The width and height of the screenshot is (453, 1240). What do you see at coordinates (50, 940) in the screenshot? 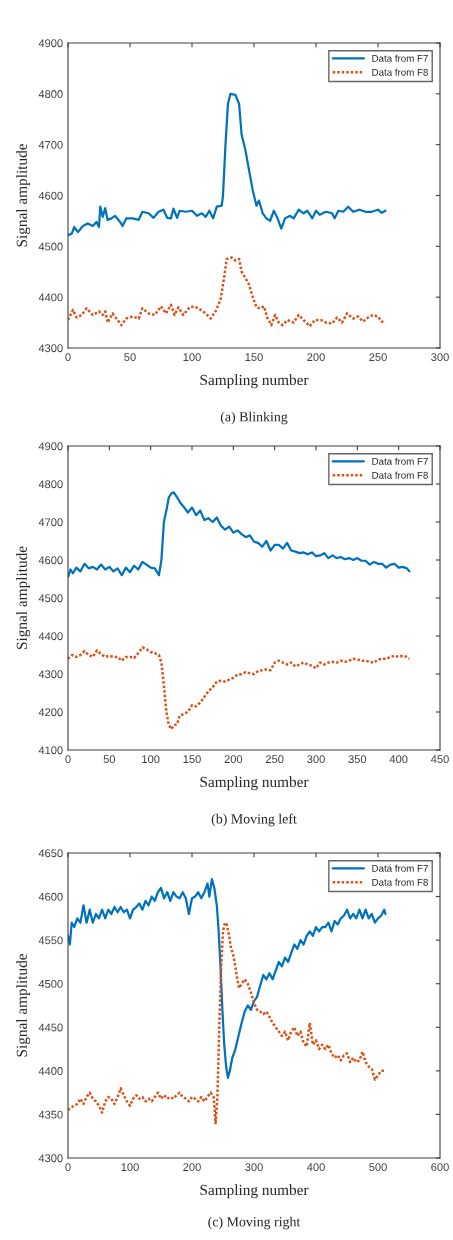
I see `y-tick-label: 4550` at bounding box center [50, 940].